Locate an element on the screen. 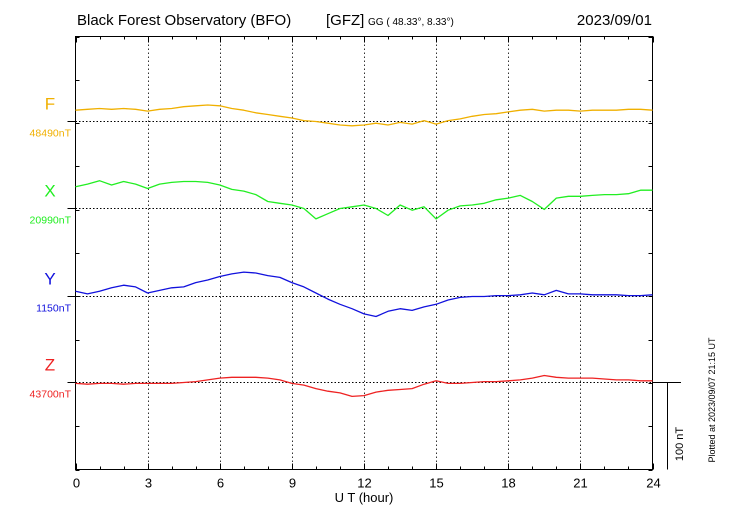 The height and width of the screenshot is (520, 730). agency-label: [GFZ] is located at coordinates (345, 20).